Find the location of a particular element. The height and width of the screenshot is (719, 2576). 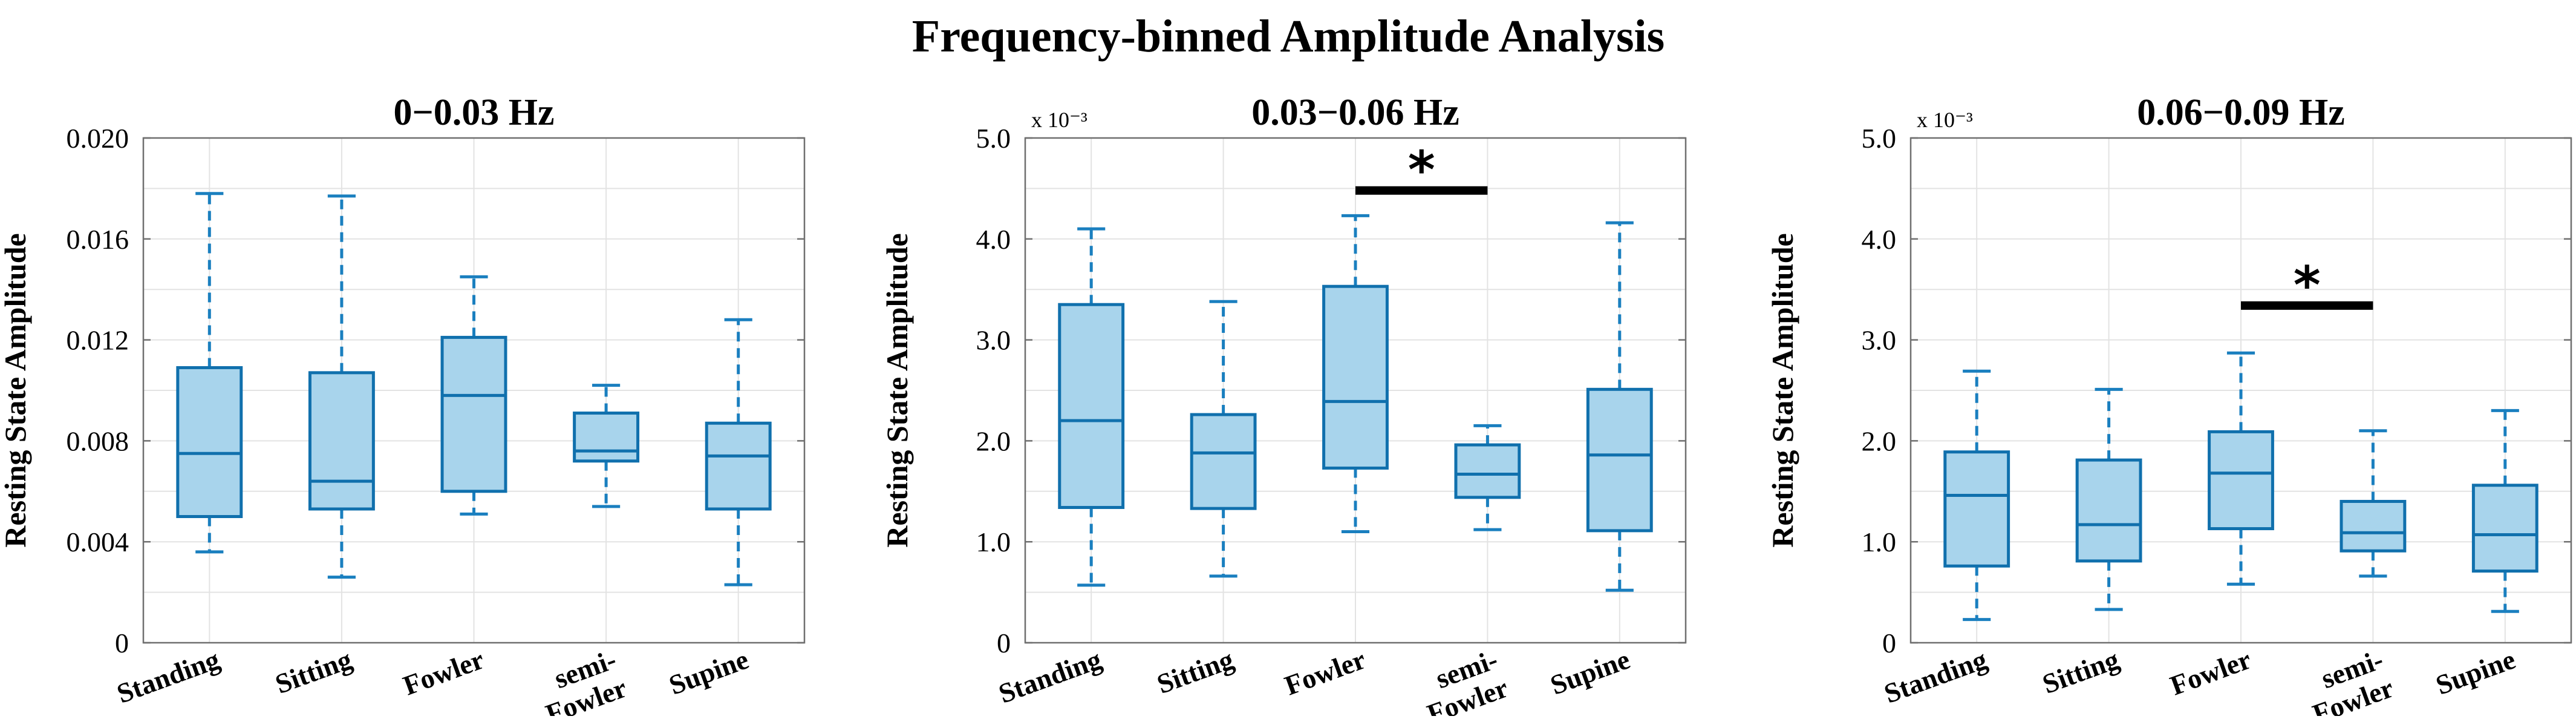

panel-title: 0−0.03 Hz is located at coordinates (473, 113).